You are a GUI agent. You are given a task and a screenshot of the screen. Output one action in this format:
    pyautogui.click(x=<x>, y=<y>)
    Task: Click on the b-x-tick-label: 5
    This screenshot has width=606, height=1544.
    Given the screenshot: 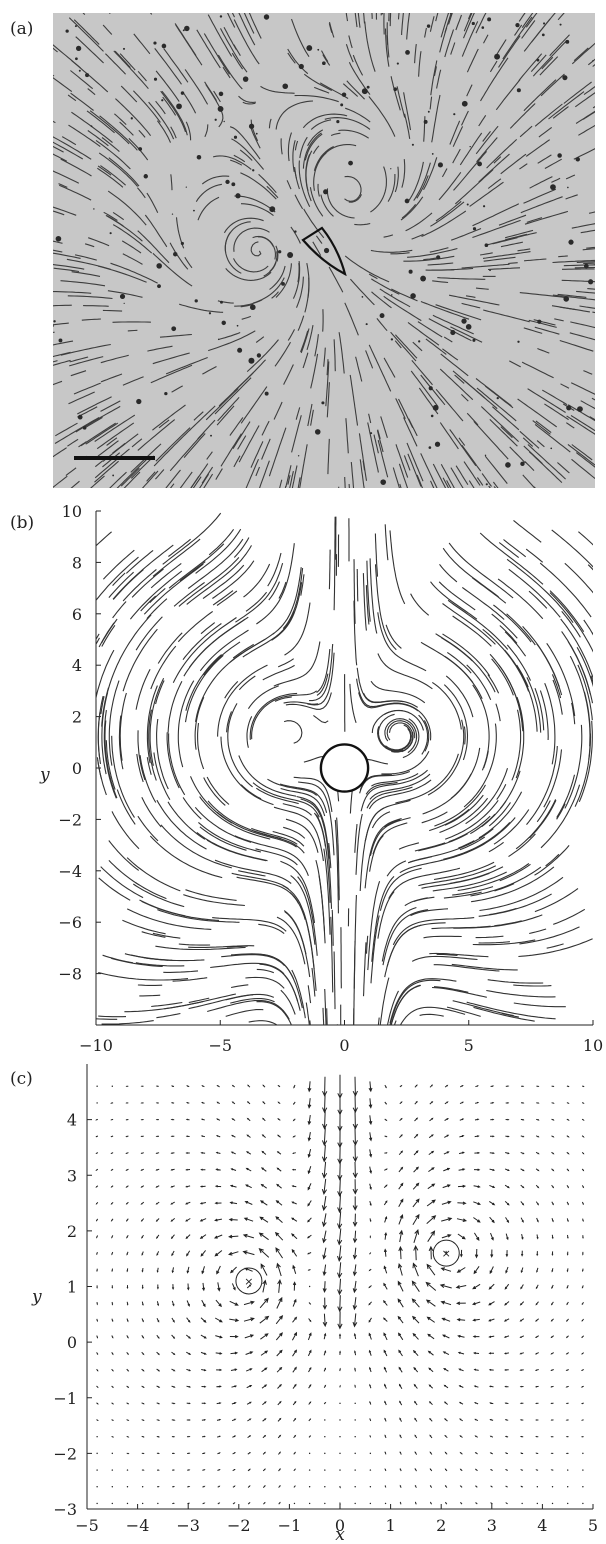 What is the action you would take?
    pyautogui.click(x=469, y=1045)
    